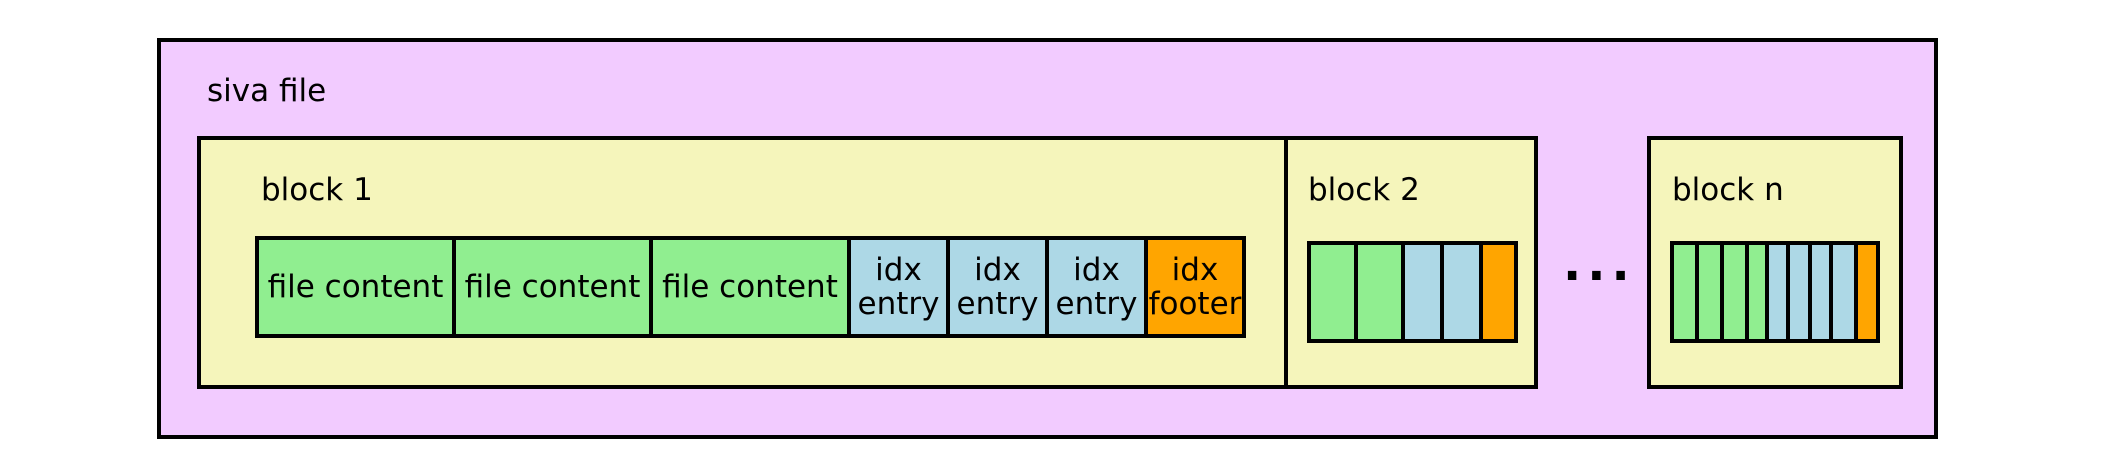  I want to click on idx-footer-cell: idx footer, so click(1195, 287).